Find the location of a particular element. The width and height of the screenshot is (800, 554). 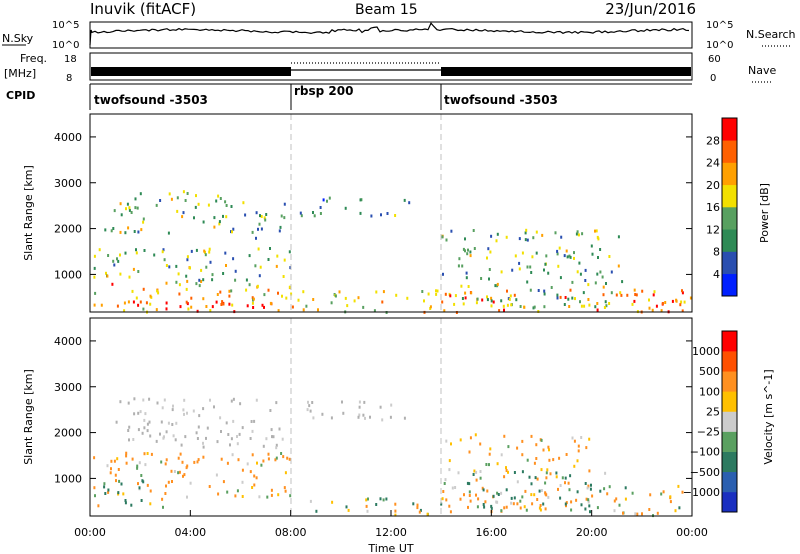

cpid-segment-1: twofsound -3503 is located at coordinates (151, 100).